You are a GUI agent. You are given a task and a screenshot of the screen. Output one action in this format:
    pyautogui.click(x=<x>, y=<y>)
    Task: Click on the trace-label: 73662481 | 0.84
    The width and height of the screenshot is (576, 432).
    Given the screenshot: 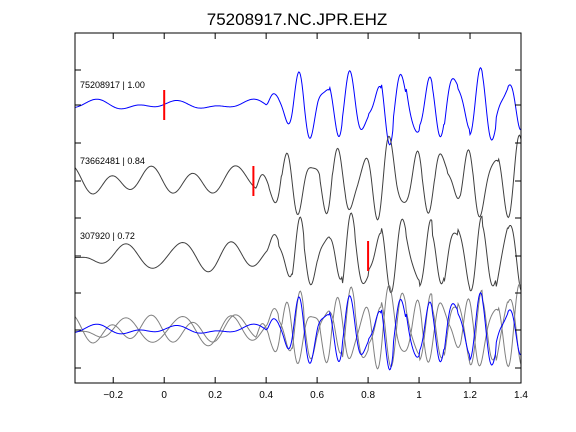 What is the action you would take?
    pyautogui.click(x=112, y=161)
    